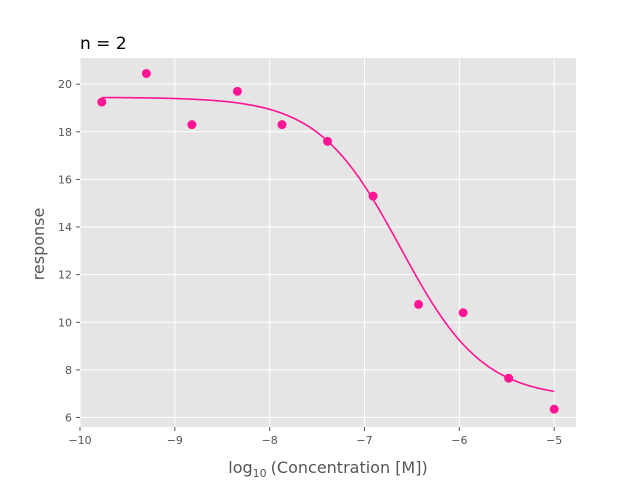 The width and height of the screenshot is (640, 480). What do you see at coordinates (240, 467) in the screenshot?
I see `x-axis-label-base: log` at bounding box center [240, 467].